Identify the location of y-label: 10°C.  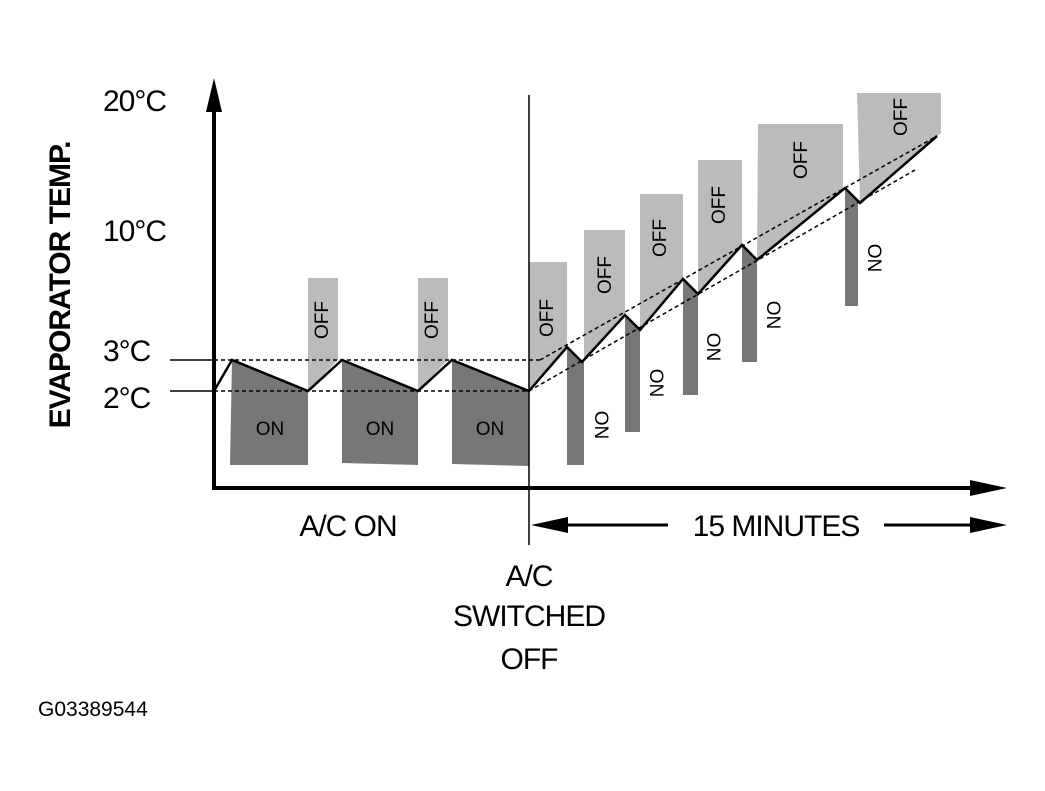
(134, 231).